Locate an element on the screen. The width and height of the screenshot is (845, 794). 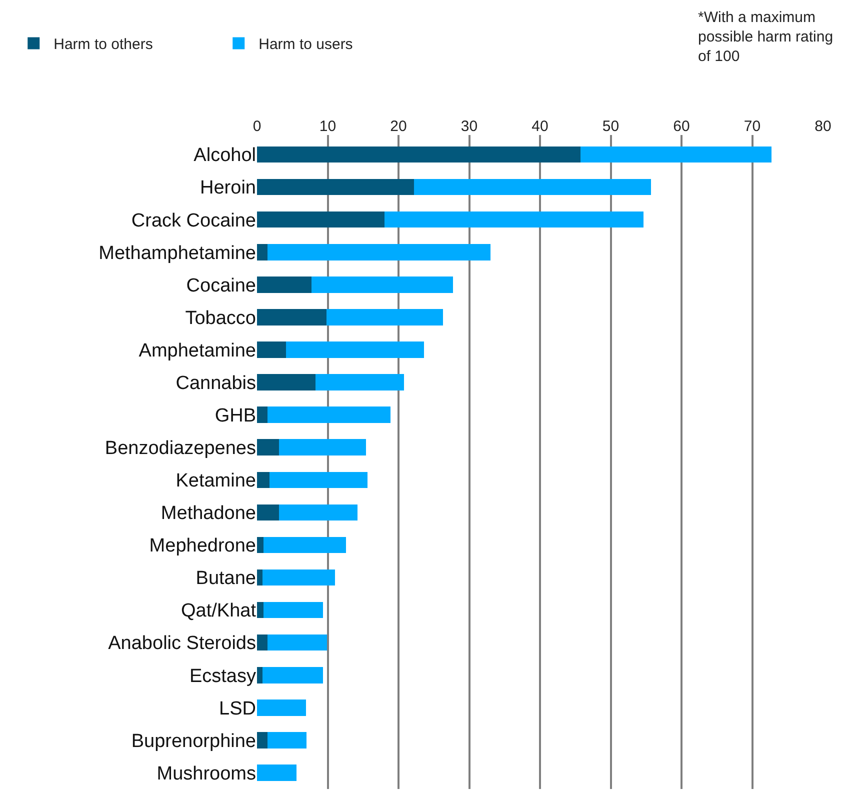
y-tick-label: Buprenorphine is located at coordinates (193, 741).